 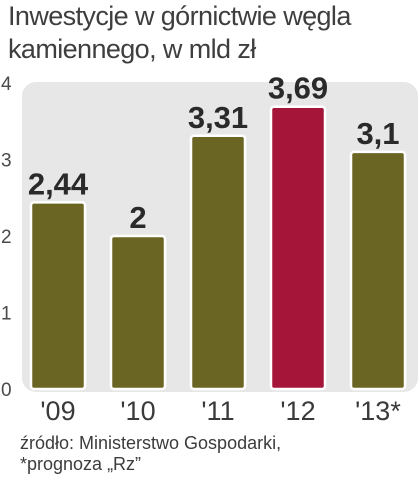 I want to click on category-label: '12, so click(x=297, y=411).